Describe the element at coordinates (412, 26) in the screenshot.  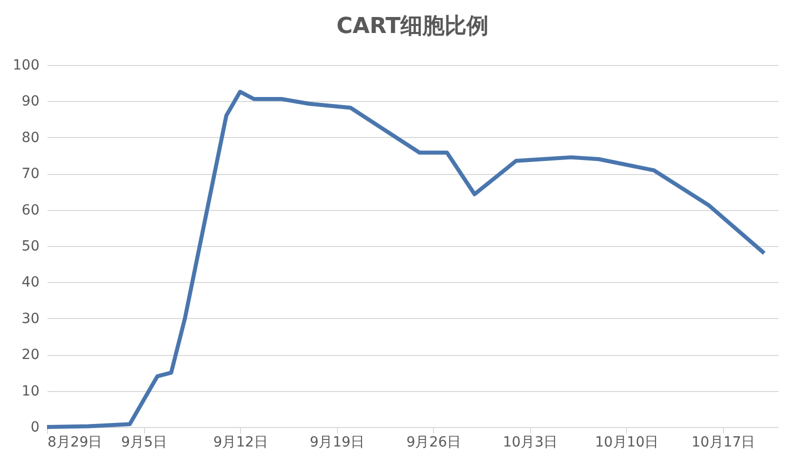
I see `chart-title: CART细胞比例` at that location.